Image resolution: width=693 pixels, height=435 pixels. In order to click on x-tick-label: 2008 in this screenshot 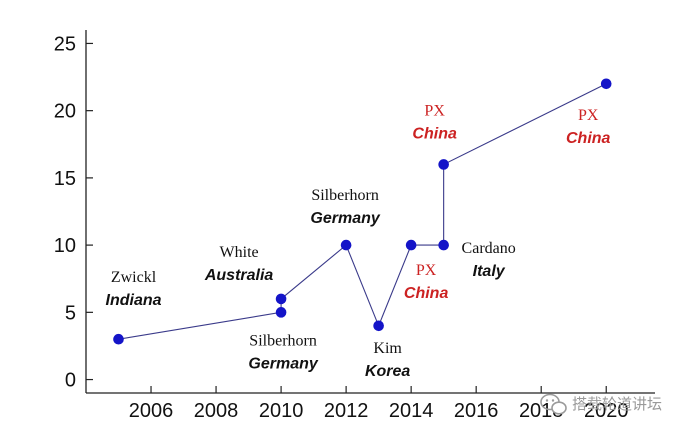, I will do `click(216, 411)`.